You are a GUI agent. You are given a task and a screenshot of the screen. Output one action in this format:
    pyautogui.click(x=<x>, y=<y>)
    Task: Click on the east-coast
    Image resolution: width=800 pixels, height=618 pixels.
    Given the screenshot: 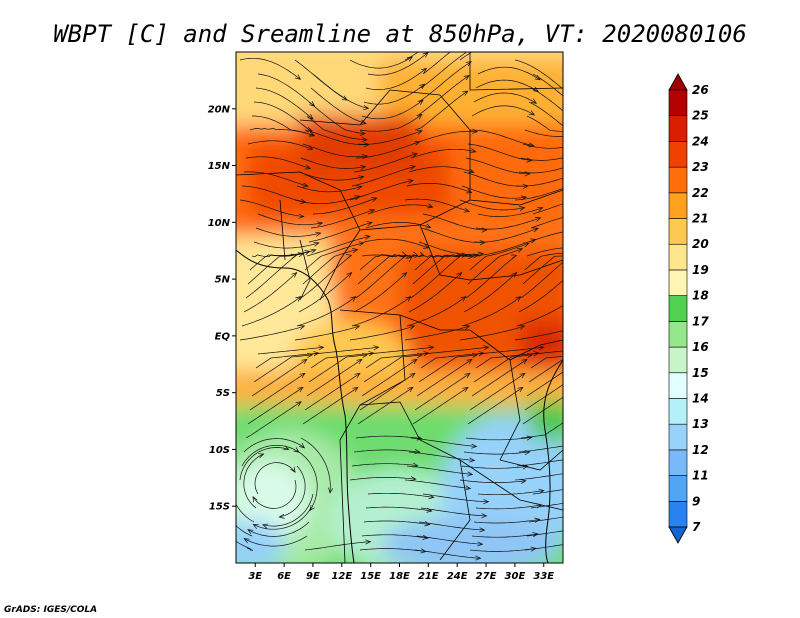 What is the action you would take?
    pyautogui.click(x=553, y=461)
    